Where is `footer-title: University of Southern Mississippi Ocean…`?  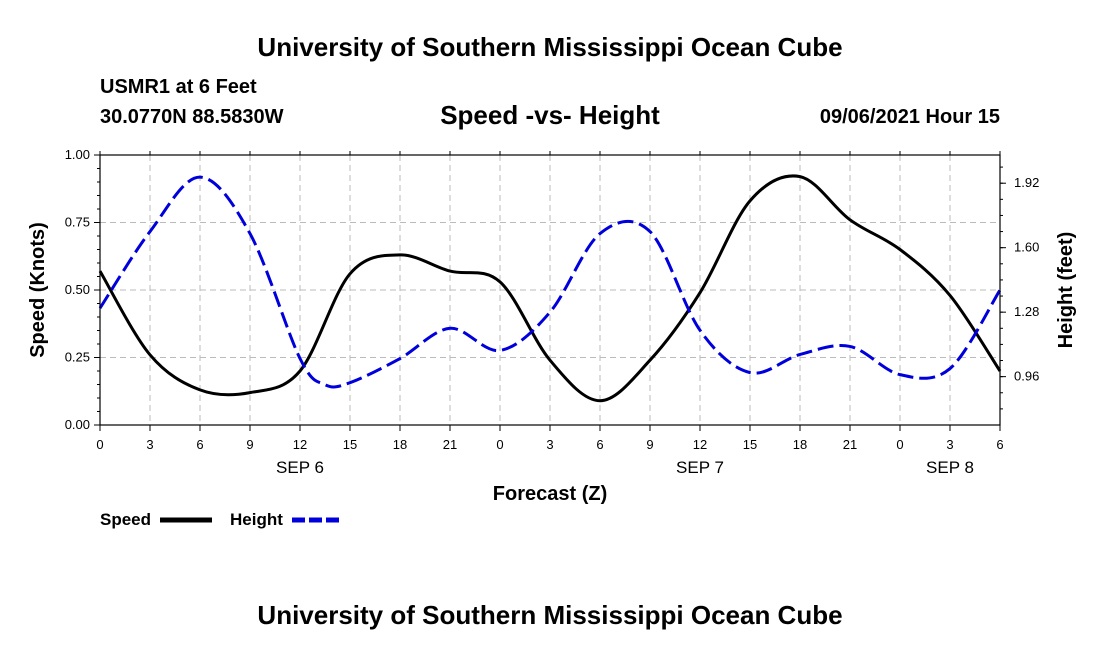 footer-title: University of Southern Mississippi Ocean… is located at coordinates (550, 615).